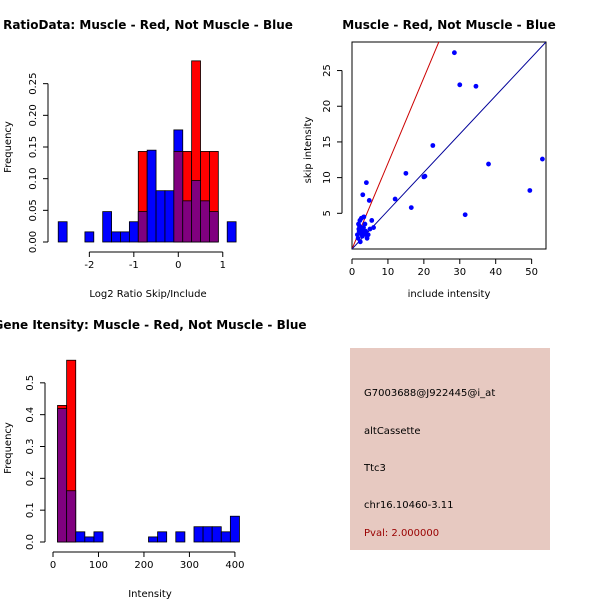  What do you see at coordinates (30, 478) in the screenshot?
I see `hist3-y-tick-label: 0.2` at bounding box center [30, 478].